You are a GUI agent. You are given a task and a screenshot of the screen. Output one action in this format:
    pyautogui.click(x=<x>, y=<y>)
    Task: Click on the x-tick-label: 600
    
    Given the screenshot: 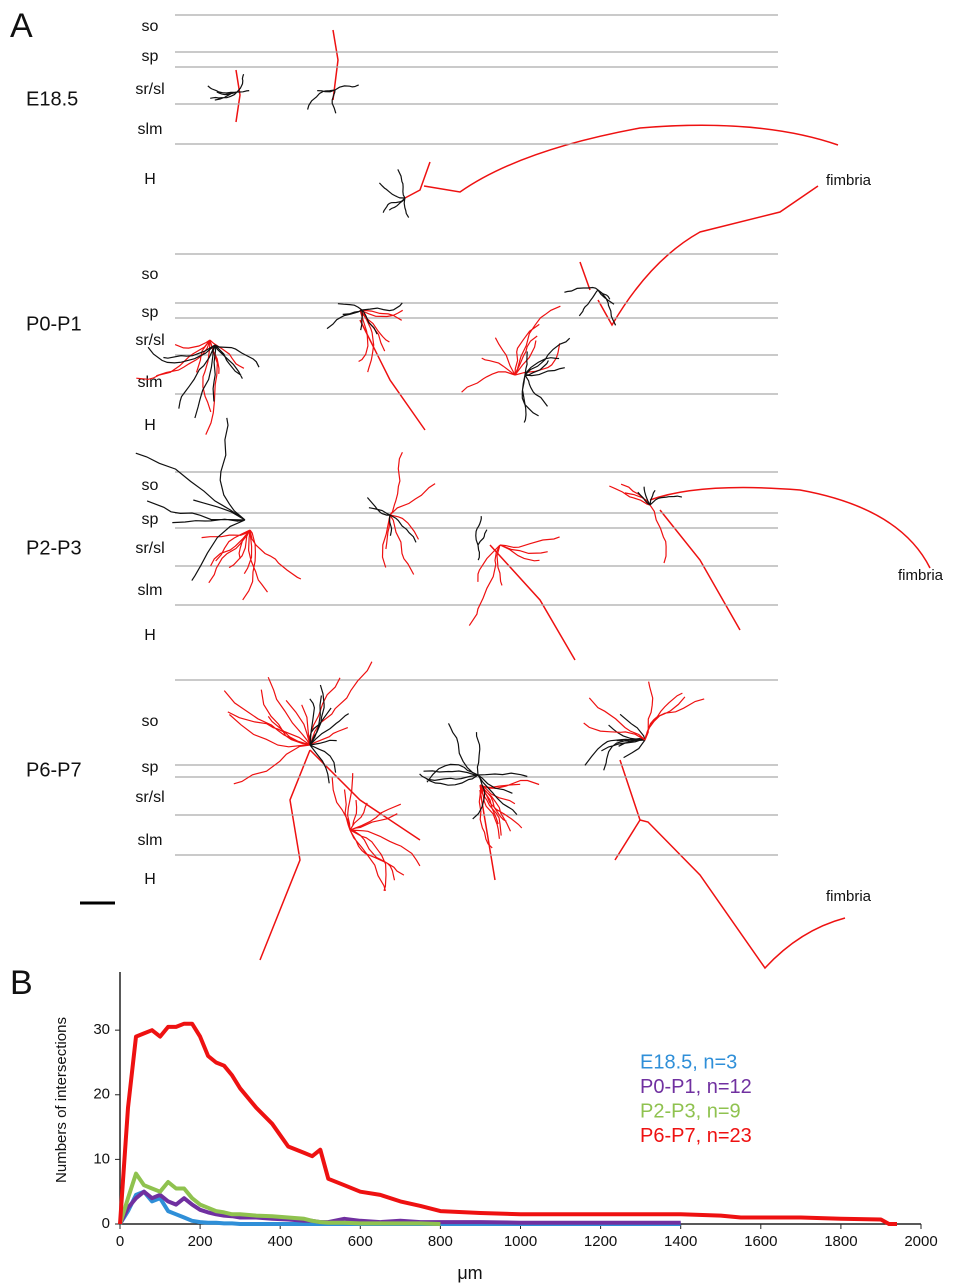 What is the action you would take?
    pyautogui.click(x=360, y=1241)
    